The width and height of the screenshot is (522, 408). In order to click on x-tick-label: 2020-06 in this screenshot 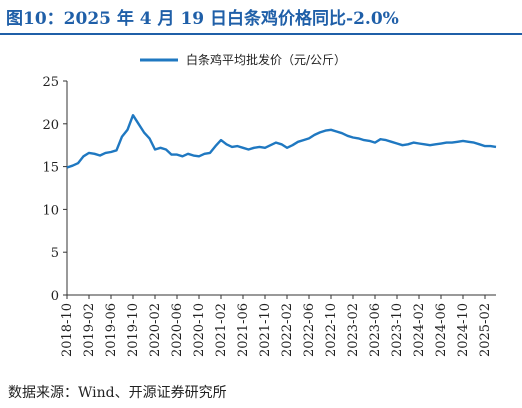, I will do `click(177, 330)`.